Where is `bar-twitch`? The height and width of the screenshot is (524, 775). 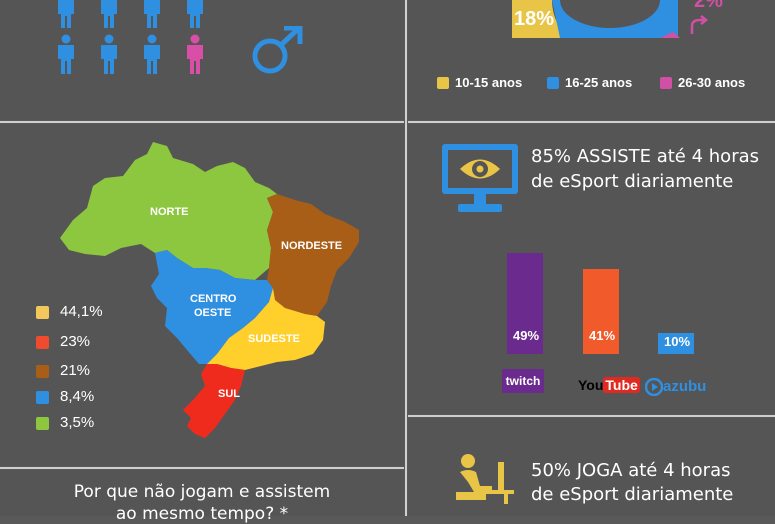 bar-twitch is located at coordinates (525, 303).